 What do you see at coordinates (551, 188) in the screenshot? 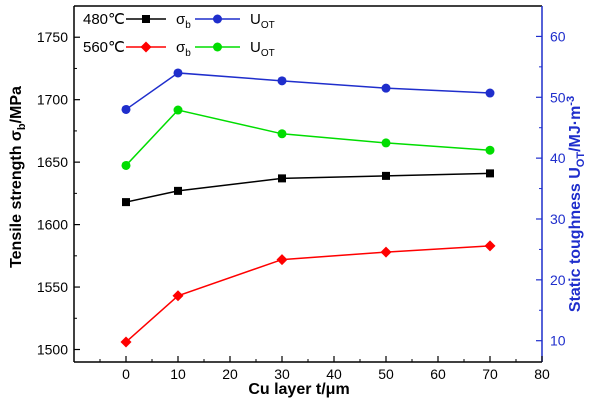
I see `y-axis-right: 10 20 30 40 50 60` at bounding box center [551, 188].